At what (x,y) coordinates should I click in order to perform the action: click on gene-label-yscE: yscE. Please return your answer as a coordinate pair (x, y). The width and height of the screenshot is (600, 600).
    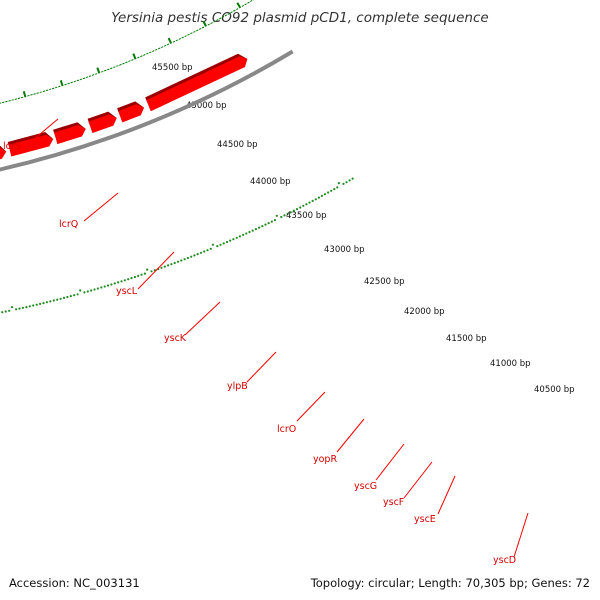
    Looking at the image, I should click on (425, 519).